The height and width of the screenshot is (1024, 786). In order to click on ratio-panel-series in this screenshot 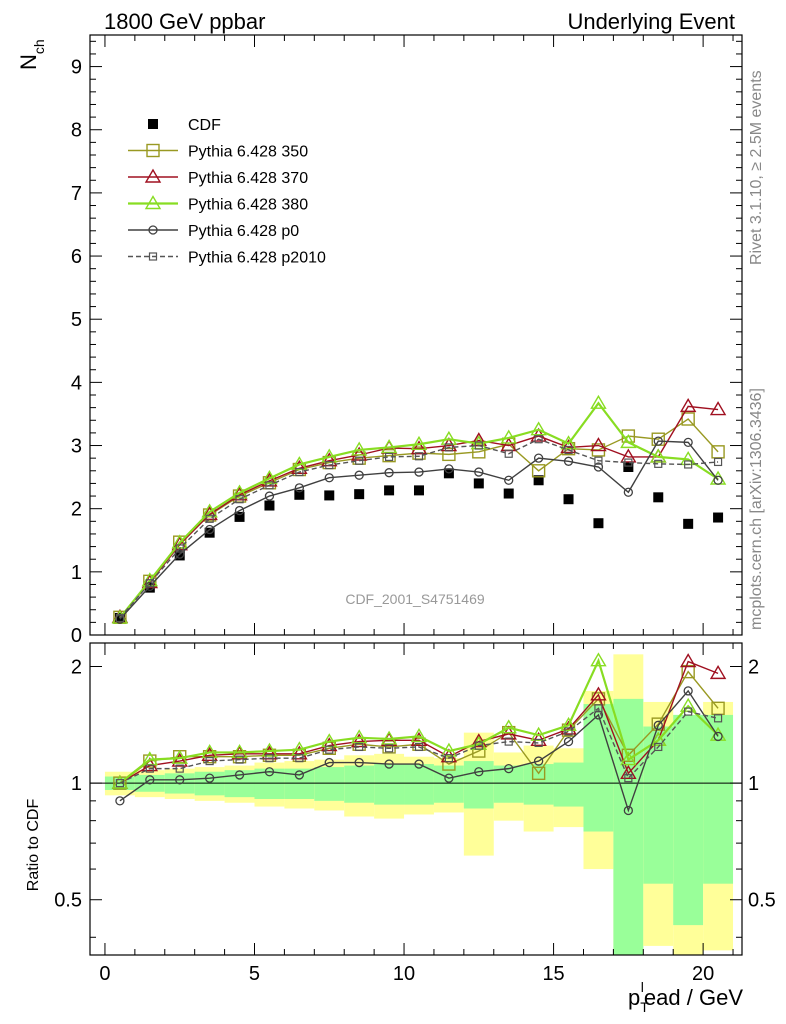, I will do `click(419, 734)`.